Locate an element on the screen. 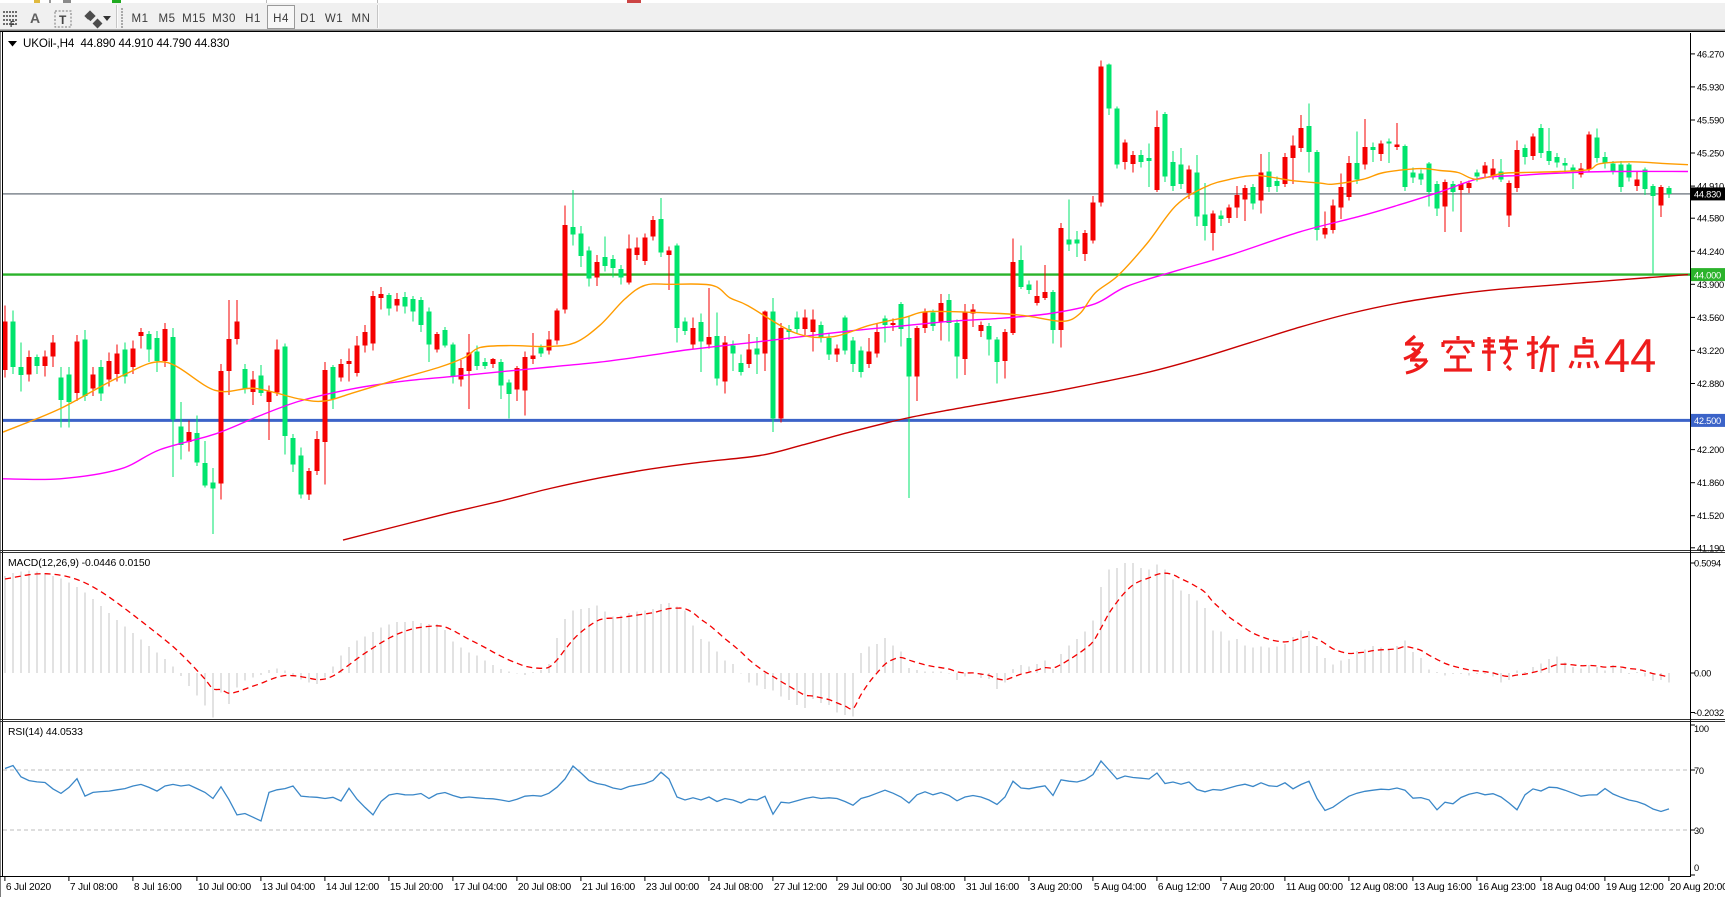 The image size is (1725, 897). svg-text: -0.2032 is located at coordinates (1709, 713).